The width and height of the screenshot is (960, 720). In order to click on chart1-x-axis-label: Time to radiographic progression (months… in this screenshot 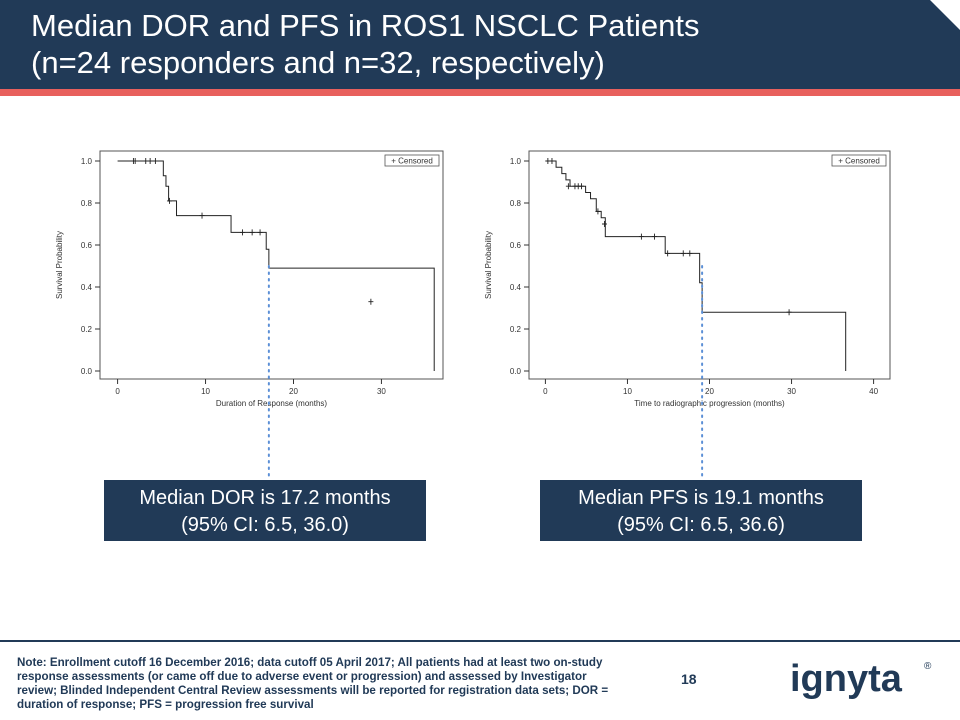, I will do `click(709, 403)`.